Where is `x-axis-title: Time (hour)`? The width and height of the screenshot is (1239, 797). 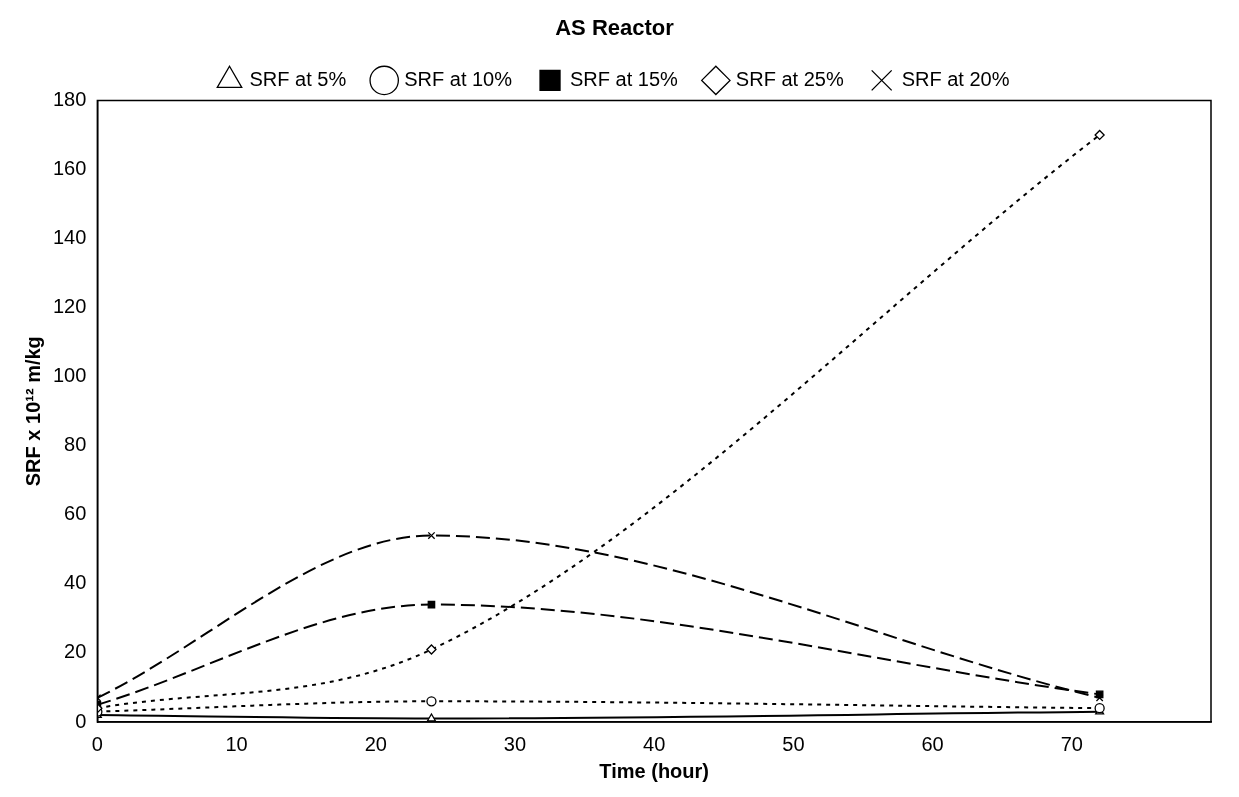 x-axis-title: Time (hour) is located at coordinates (654, 770).